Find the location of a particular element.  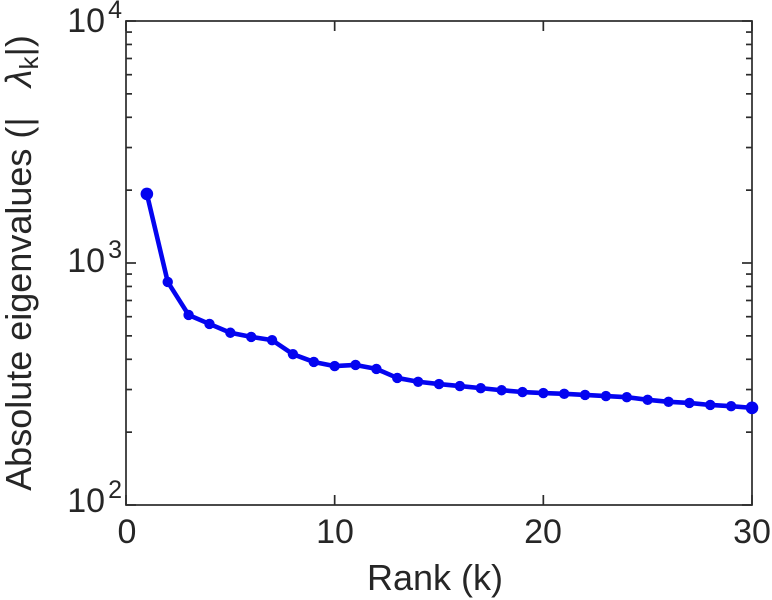

x-axis-label: Rank (k) is located at coordinates (435, 577).